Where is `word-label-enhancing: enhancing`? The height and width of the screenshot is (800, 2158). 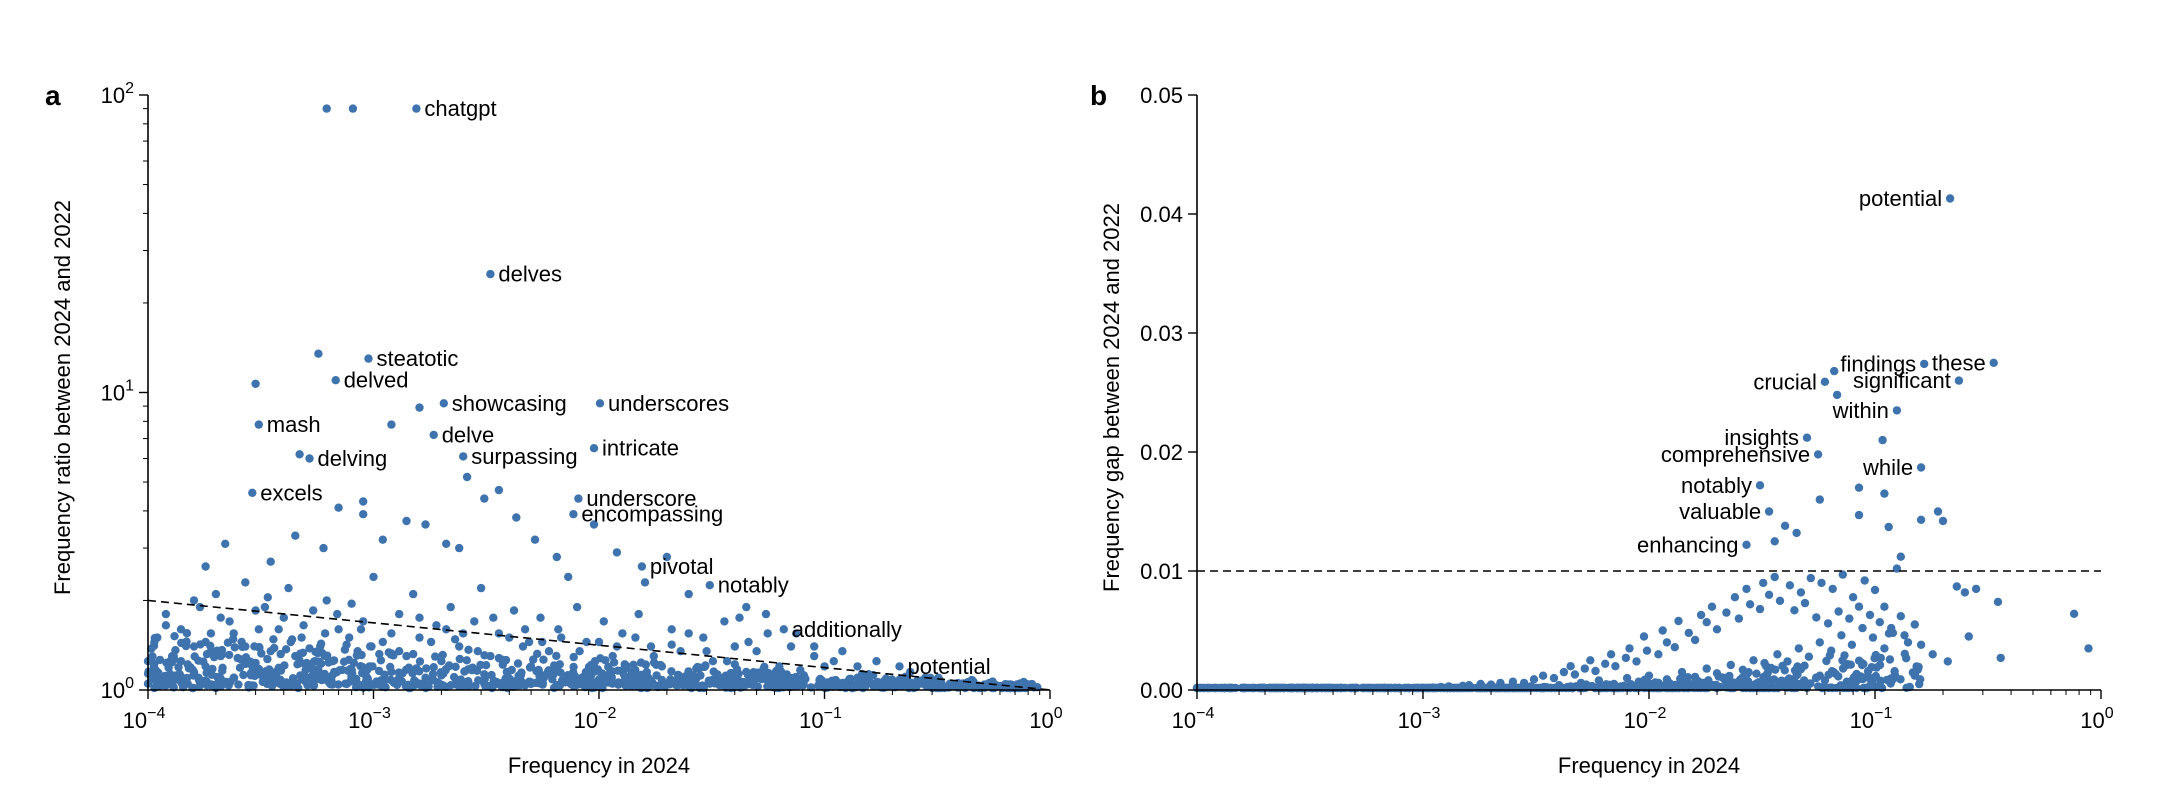
word-label-enhancing: enhancing is located at coordinates (1688, 544).